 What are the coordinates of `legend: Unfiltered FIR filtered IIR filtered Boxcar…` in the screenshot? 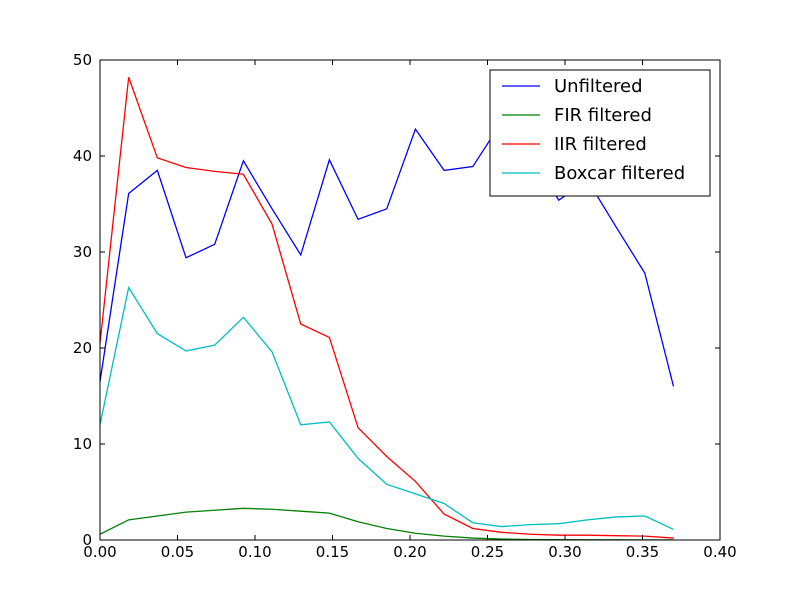 It's located at (600, 133).